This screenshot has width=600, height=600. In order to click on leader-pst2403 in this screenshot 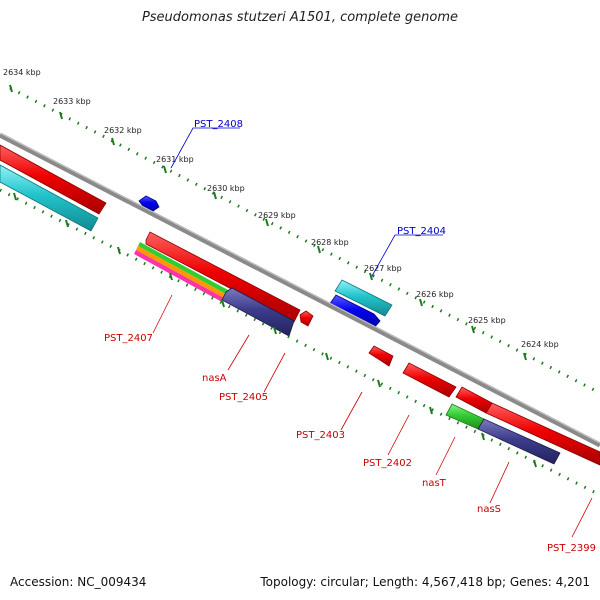, I will do `click(351, 411)`.